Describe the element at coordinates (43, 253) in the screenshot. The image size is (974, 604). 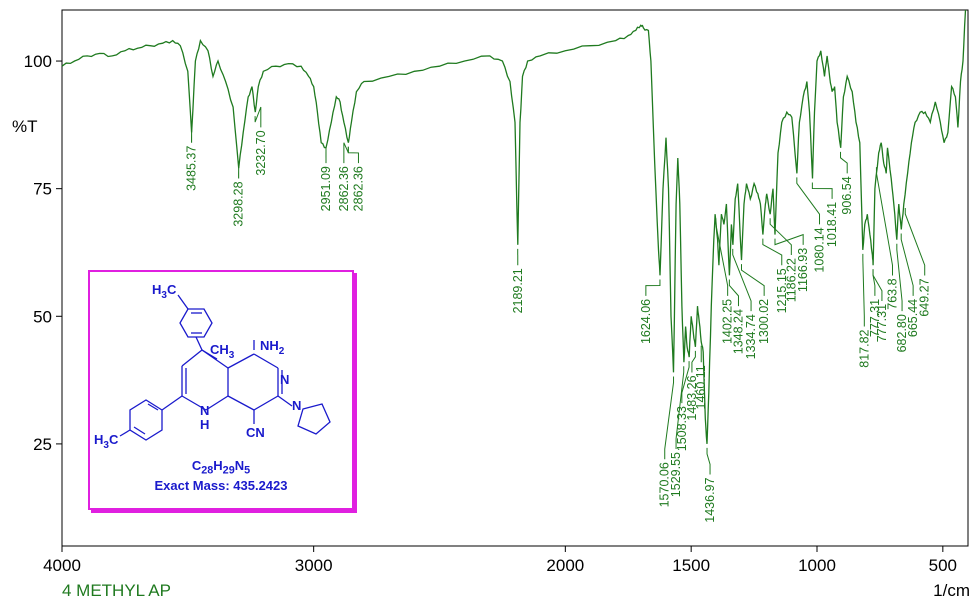
I see `y-axis-ticks: 25 50 75 100` at that location.